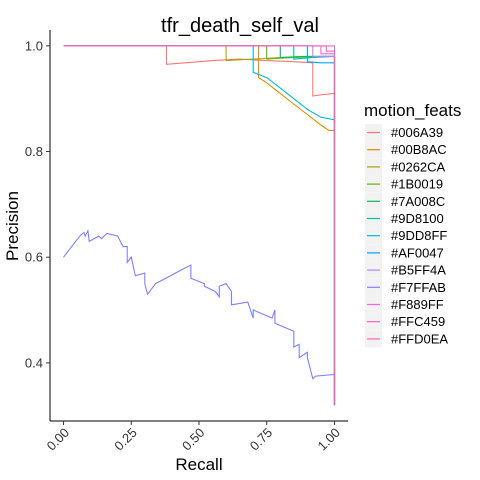 Image resolution: width=480 pixels, height=480 pixels. Describe the element at coordinates (329, 439) in the screenshot. I see `x-tick-label: 1.00` at that location.